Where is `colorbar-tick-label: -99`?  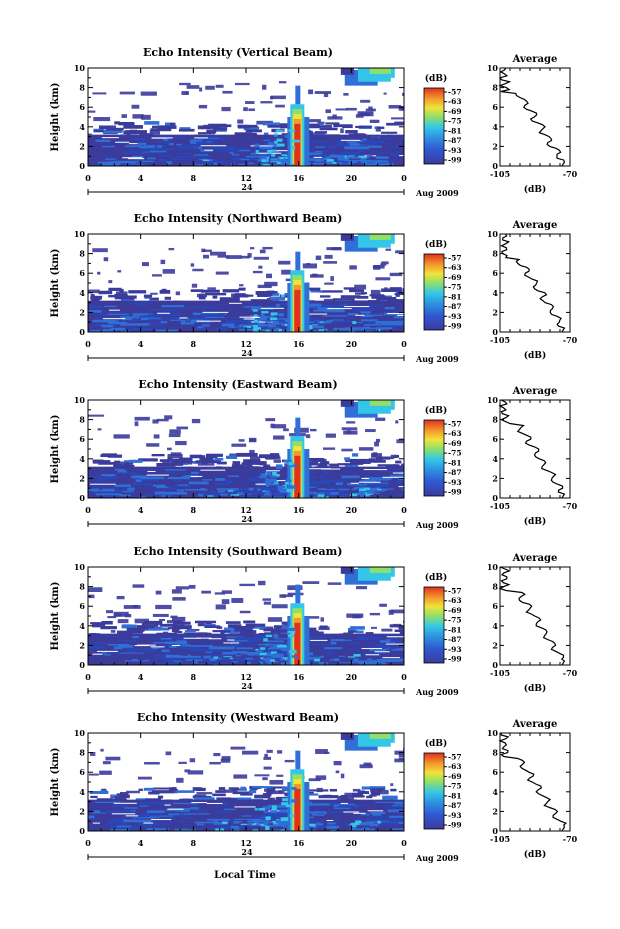 colorbar-tick-label: -99 is located at coordinates (455, 492).